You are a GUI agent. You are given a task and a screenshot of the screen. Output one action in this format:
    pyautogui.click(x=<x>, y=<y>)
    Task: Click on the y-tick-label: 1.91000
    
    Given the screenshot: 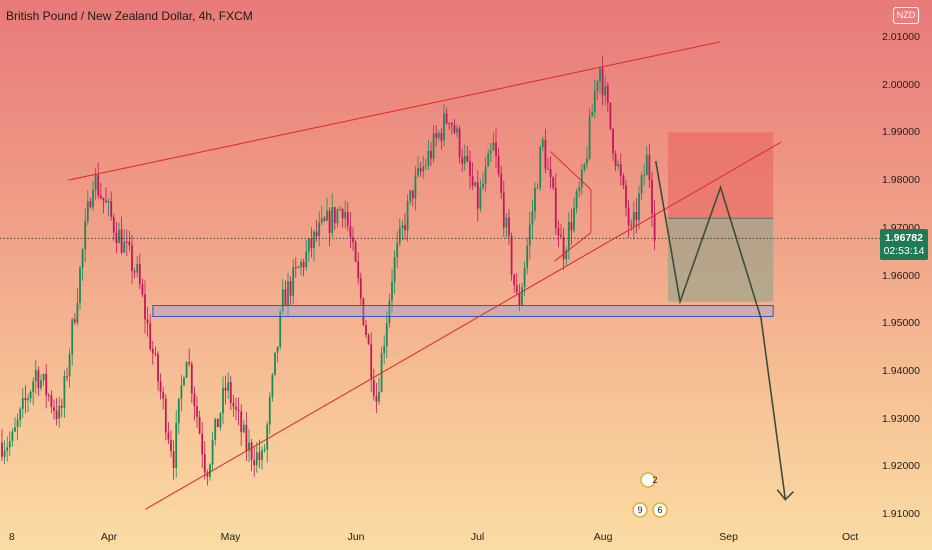 What is the action you would take?
    pyautogui.click(x=901, y=514)
    